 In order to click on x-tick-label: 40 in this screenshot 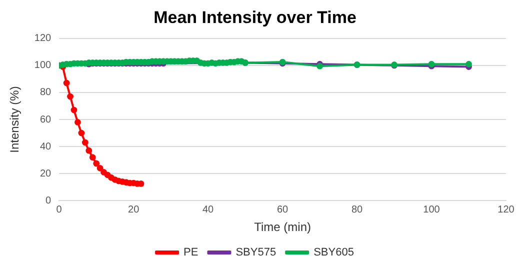, I will do `click(208, 210)`.